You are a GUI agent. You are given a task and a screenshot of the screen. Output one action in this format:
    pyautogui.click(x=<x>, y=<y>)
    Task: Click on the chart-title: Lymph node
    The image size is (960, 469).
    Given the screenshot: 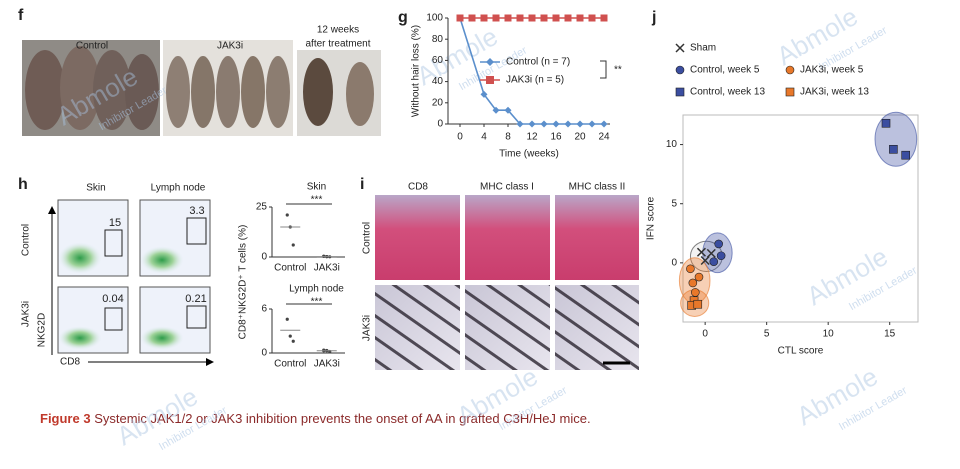 What is the action you would take?
    pyautogui.click(x=316, y=289)
    